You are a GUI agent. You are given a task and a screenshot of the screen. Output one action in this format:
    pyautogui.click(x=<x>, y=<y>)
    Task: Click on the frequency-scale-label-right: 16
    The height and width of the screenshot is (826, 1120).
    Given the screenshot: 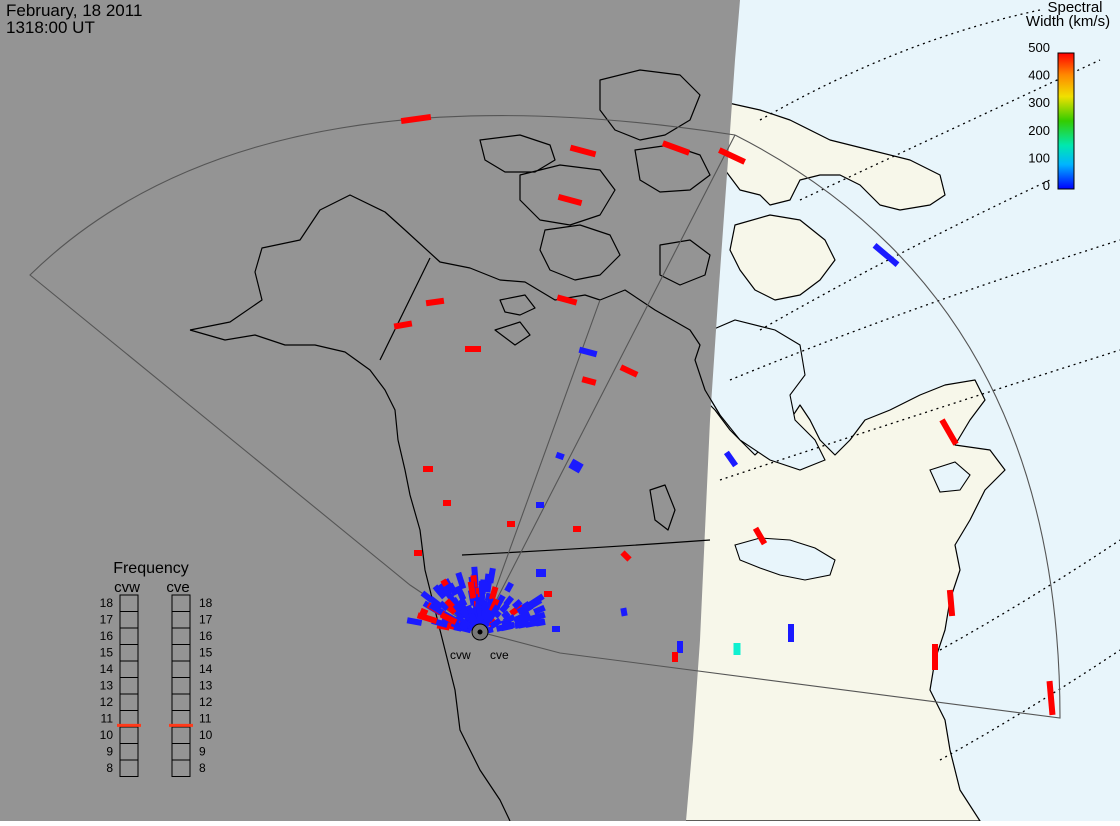 What is the action you would take?
    pyautogui.click(x=206, y=636)
    